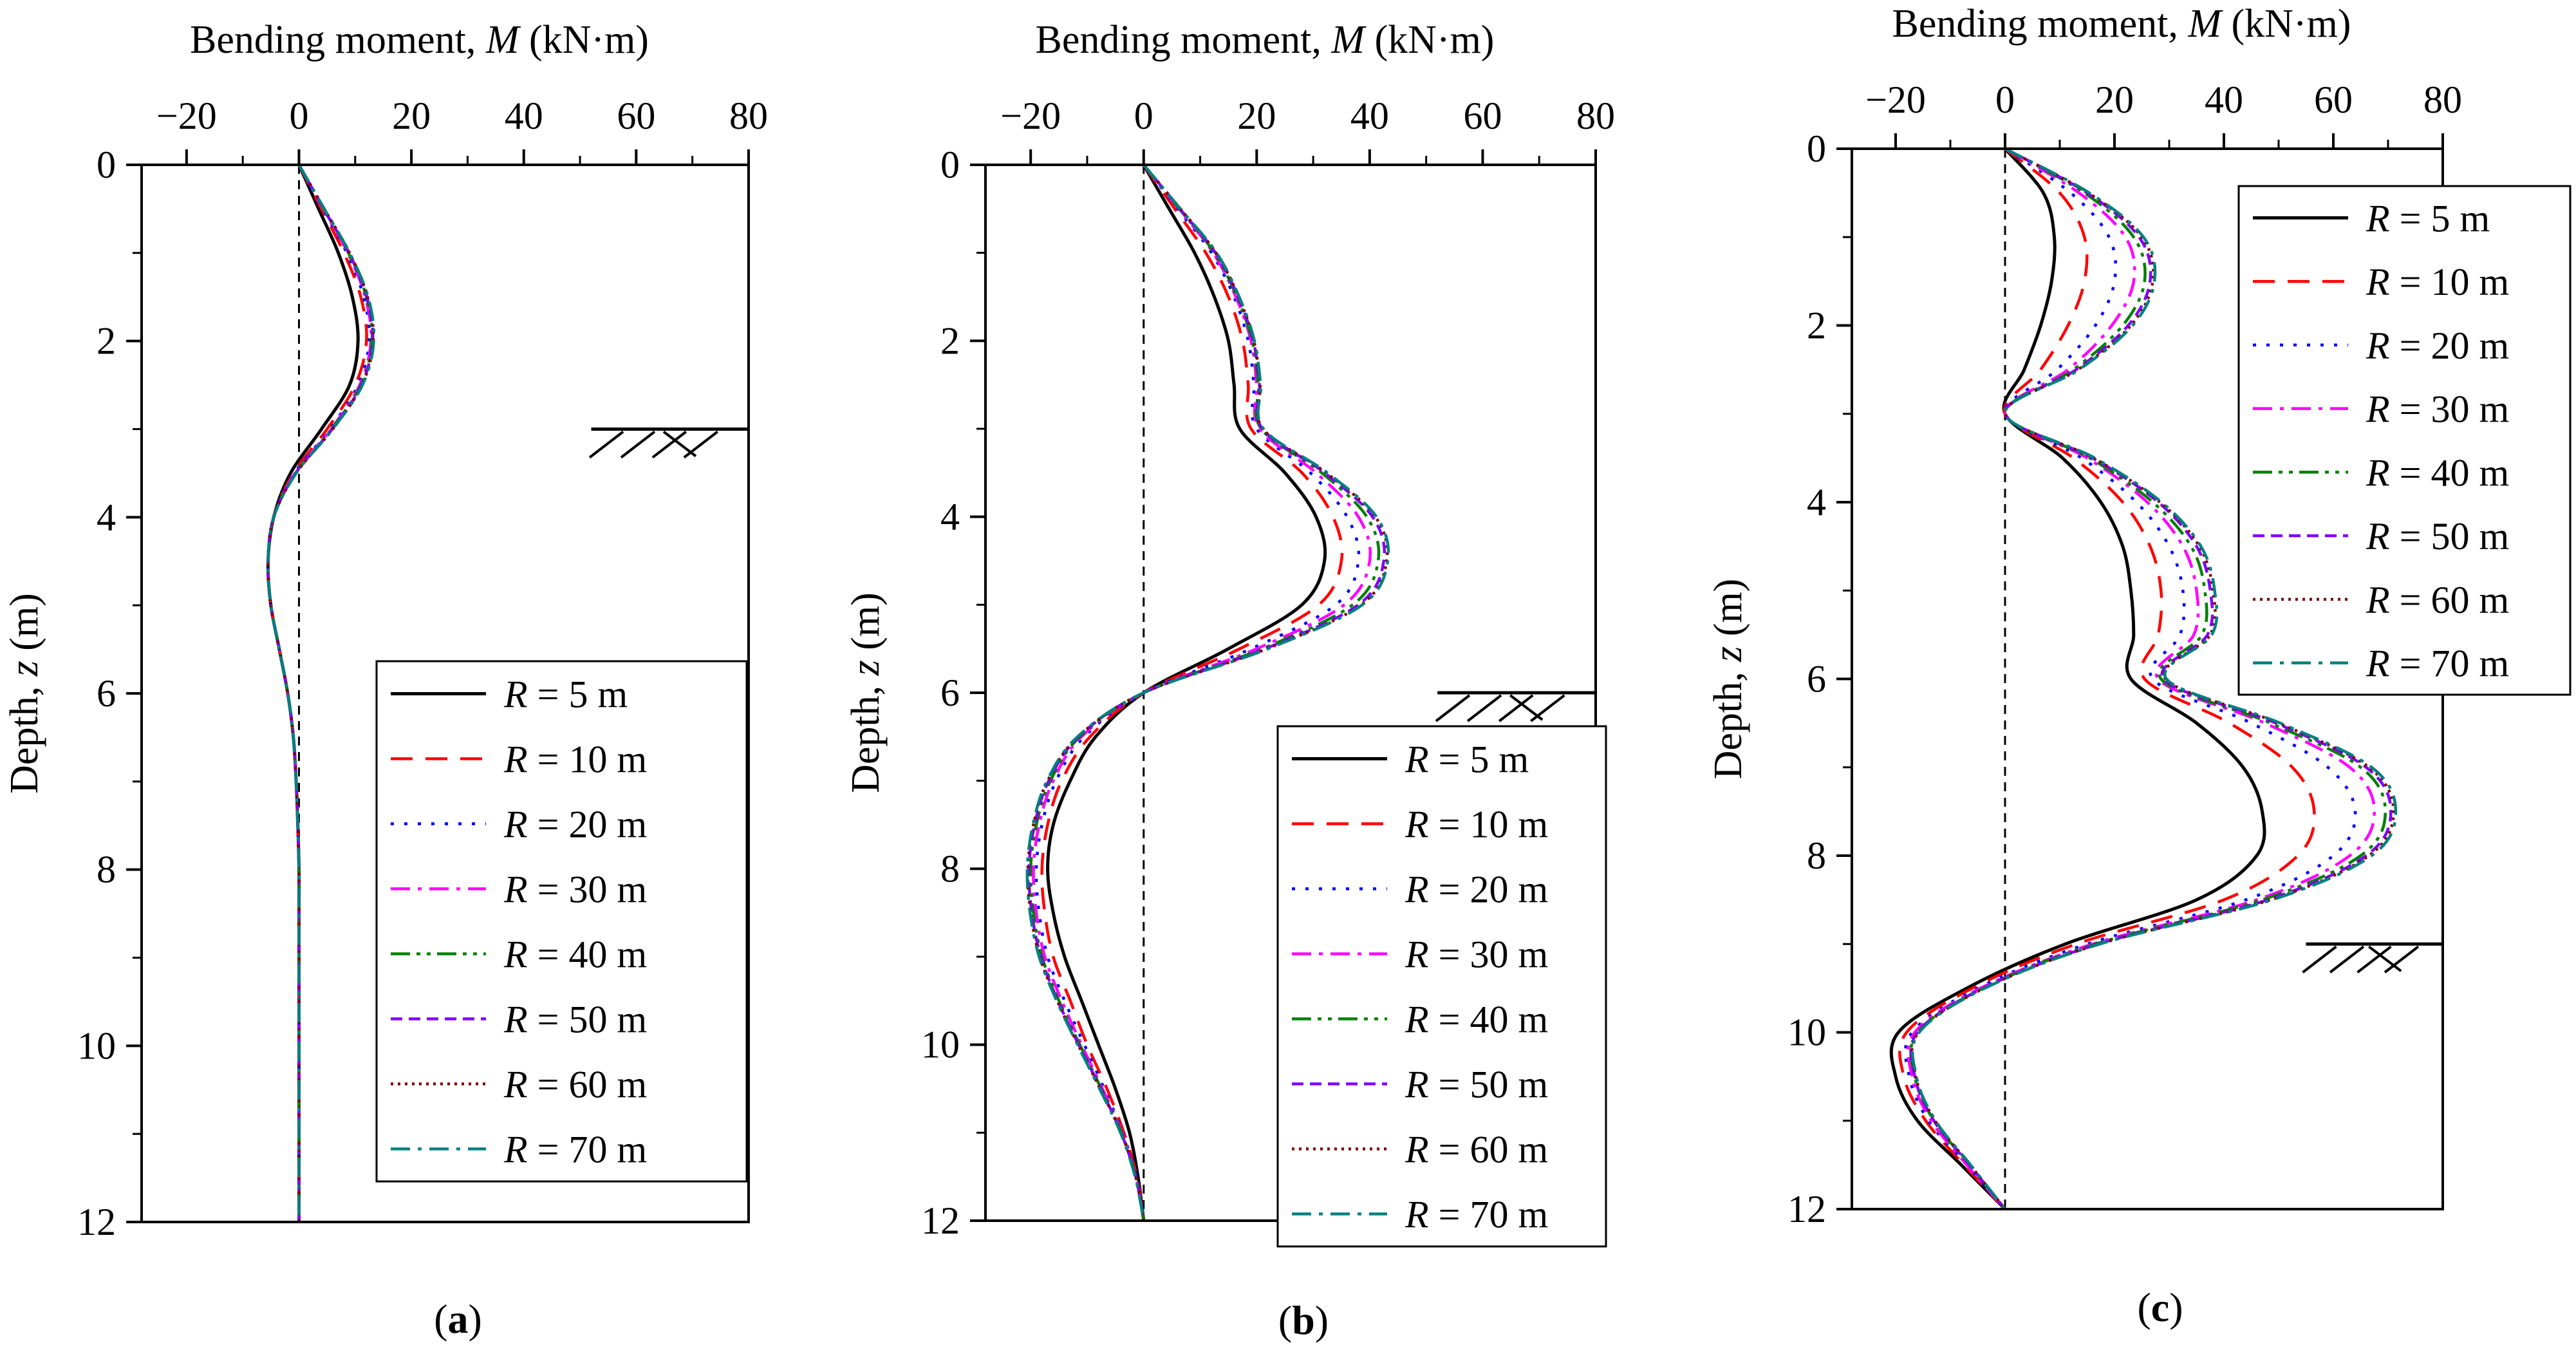  What do you see at coordinates (1256, 116) in the screenshot?
I see `x-tick-label: 20` at bounding box center [1256, 116].